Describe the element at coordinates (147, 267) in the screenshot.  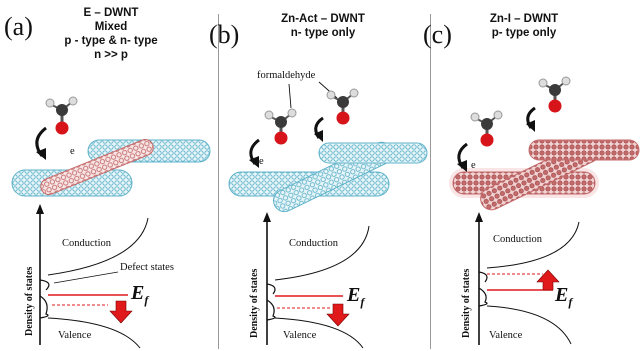
I see `defect-states-label: Defect states` at that location.